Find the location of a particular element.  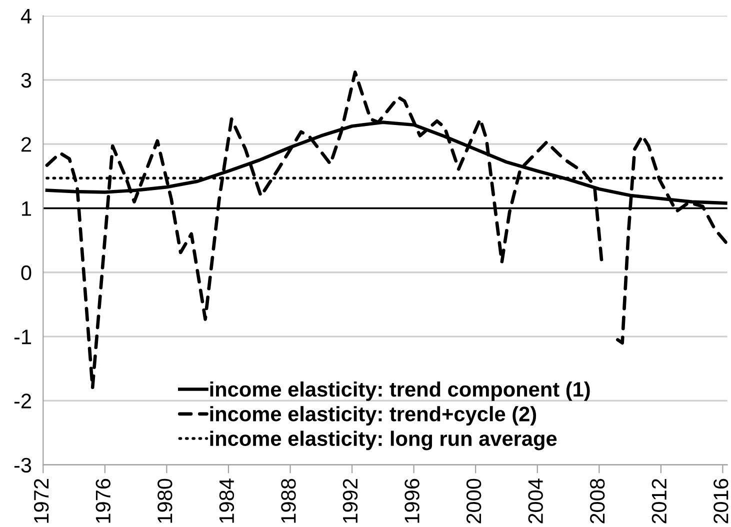

x-tick-label: 1980 is located at coordinates (165, 500).